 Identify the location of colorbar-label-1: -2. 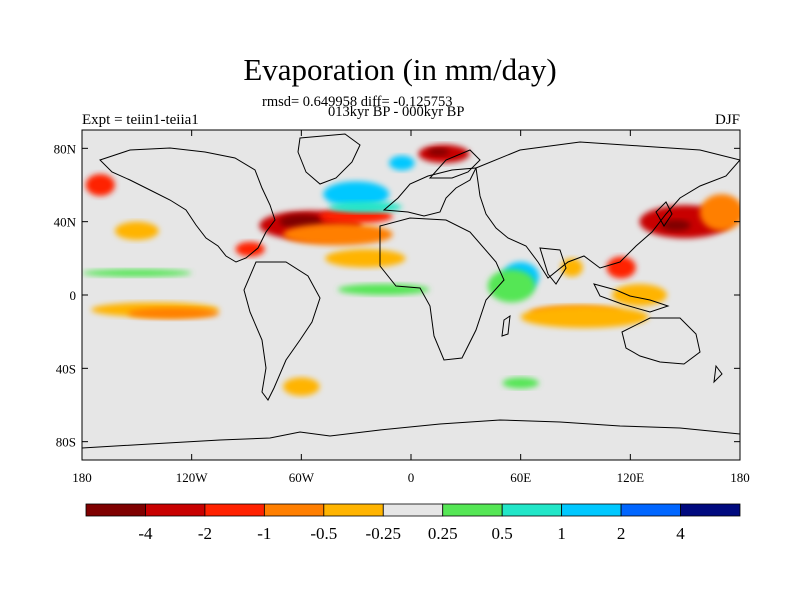
(205, 533).